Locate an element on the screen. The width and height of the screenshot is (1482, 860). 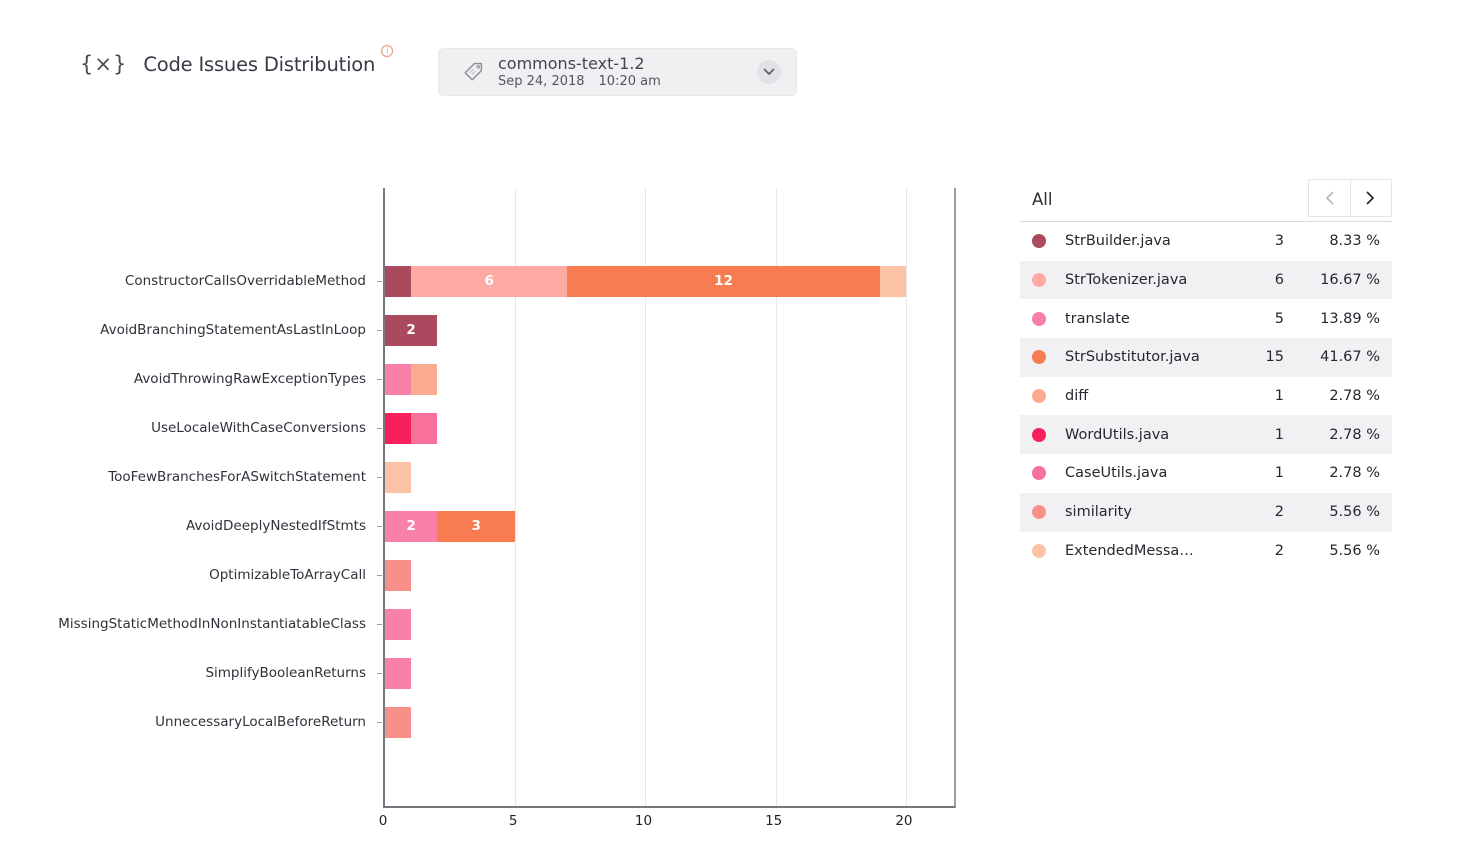
chevron-down-icon is located at coordinates (769, 72).